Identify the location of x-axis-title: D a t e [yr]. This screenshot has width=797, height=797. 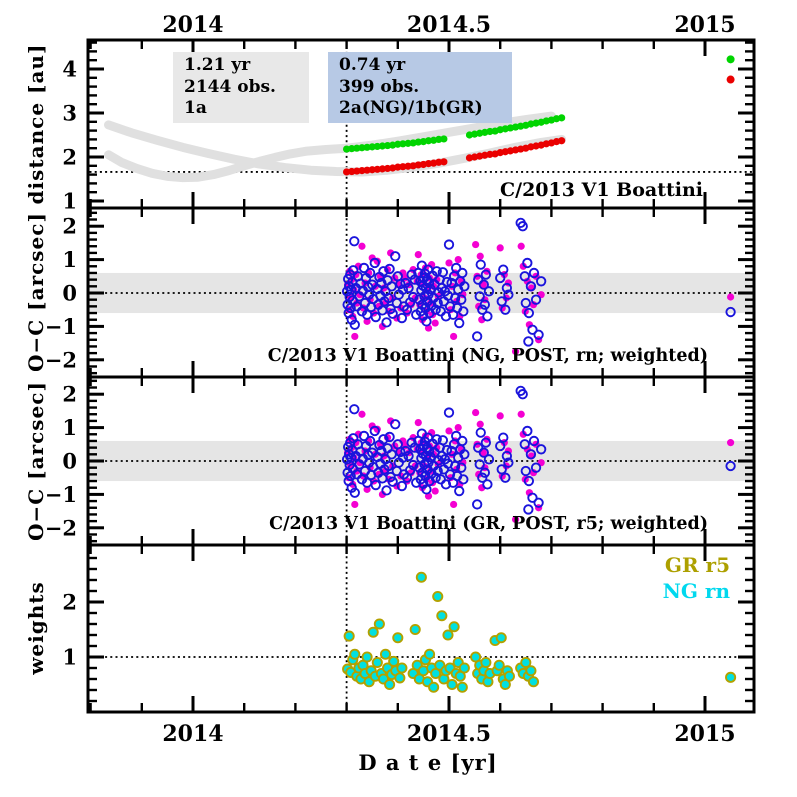
(428, 762).